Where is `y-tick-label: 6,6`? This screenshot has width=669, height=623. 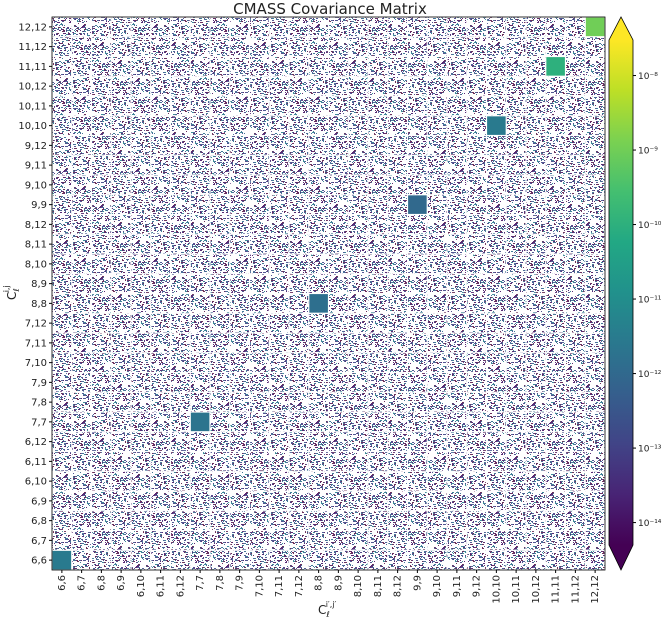 y-tick-label: 6,6 is located at coordinates (39, 561).